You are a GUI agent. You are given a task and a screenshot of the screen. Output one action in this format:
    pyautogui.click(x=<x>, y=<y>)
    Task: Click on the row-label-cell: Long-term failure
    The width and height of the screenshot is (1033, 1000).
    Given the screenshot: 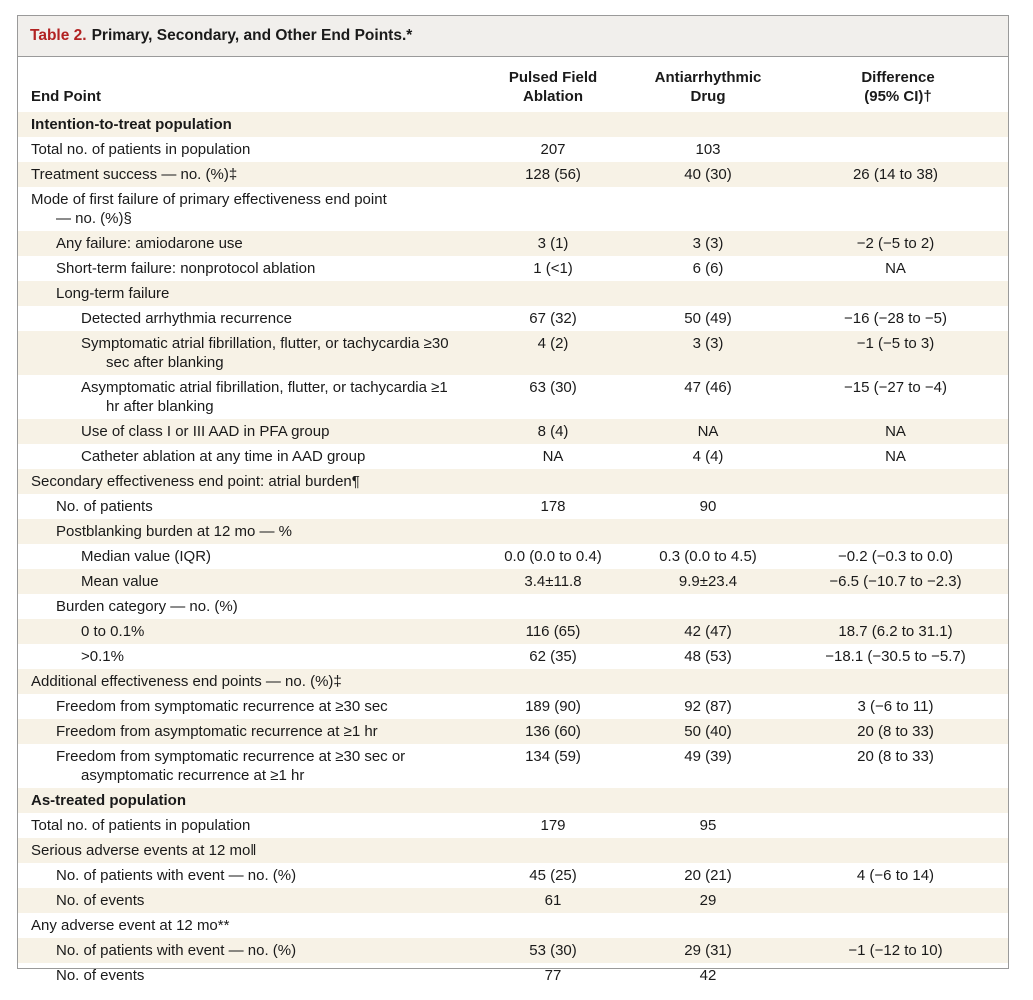 What is the action you would take?
    pyautogui.click(x=513, y=293)
    